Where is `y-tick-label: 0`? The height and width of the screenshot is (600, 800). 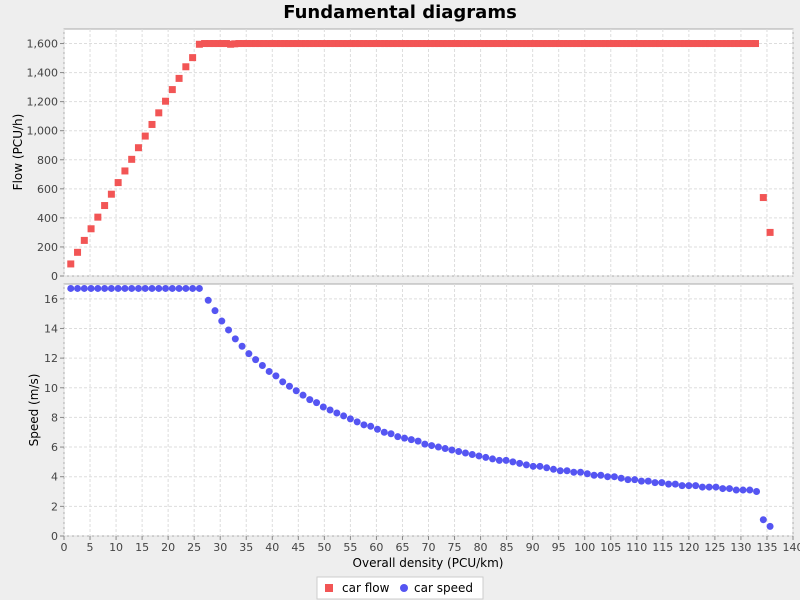 y-tick-label: 0 is located at coordinates (54, 276).